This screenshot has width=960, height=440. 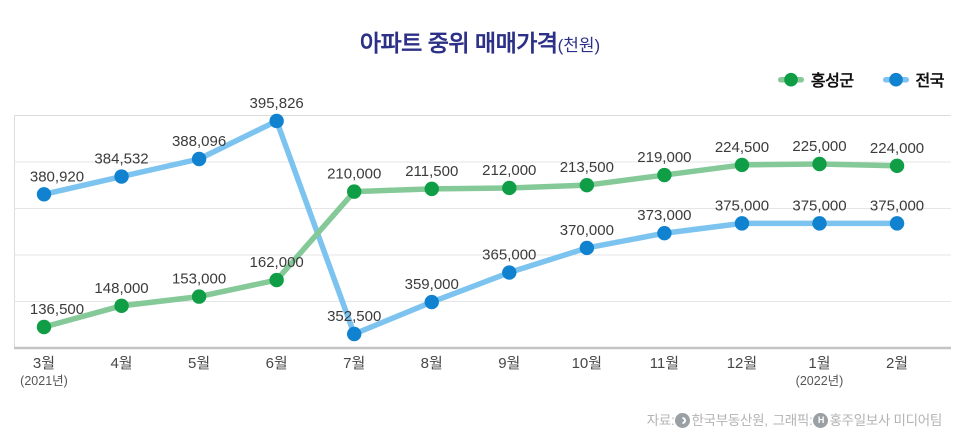 What do you see at coordinates (509, 363) in the screenshot?
I see `x-axis-label: 9월` at bounding box center [509, 363].